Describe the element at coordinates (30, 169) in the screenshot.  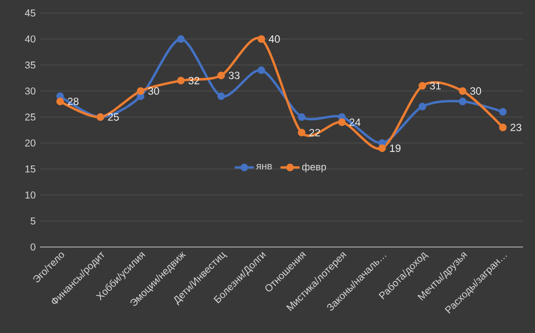
I see `y-tick-label: 15` at that location.